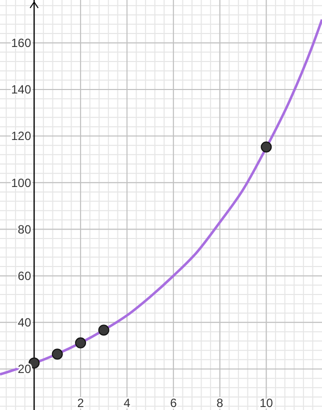 The width and height of the screenshot is (322, 410). I want to click on x-tick-label: 2, so click(80, 403).